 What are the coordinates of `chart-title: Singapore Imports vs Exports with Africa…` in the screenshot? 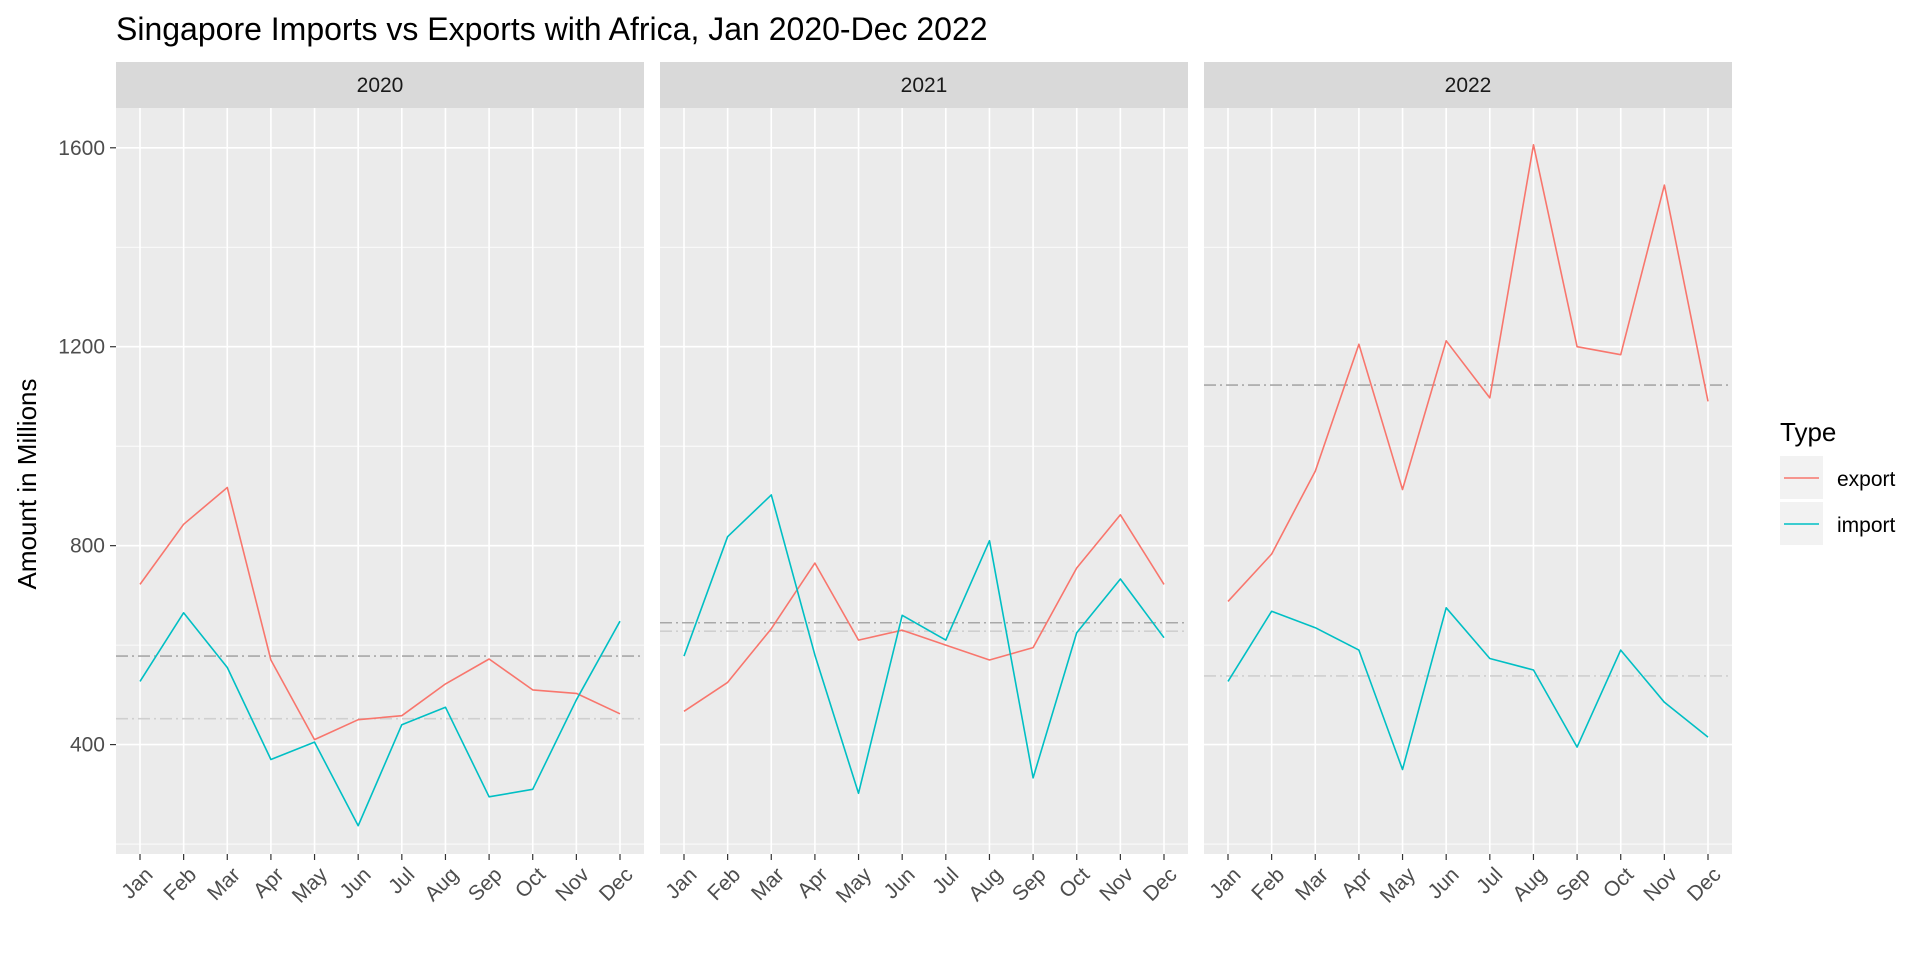 It's located at (552, 29).